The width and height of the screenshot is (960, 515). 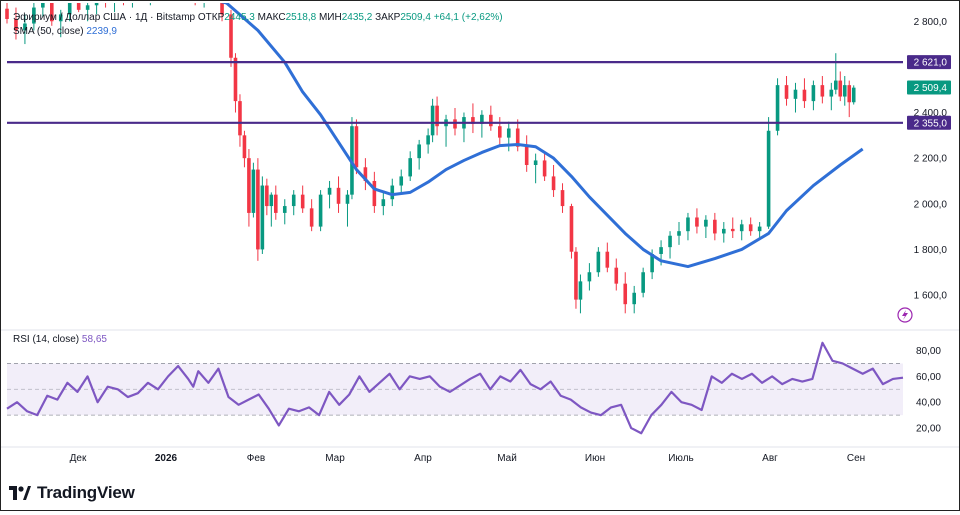 What do you see at coordinates (72, 493) in the screenshot?
I see `tradingview-logo: TradingView` at bounding box center [72, 493].